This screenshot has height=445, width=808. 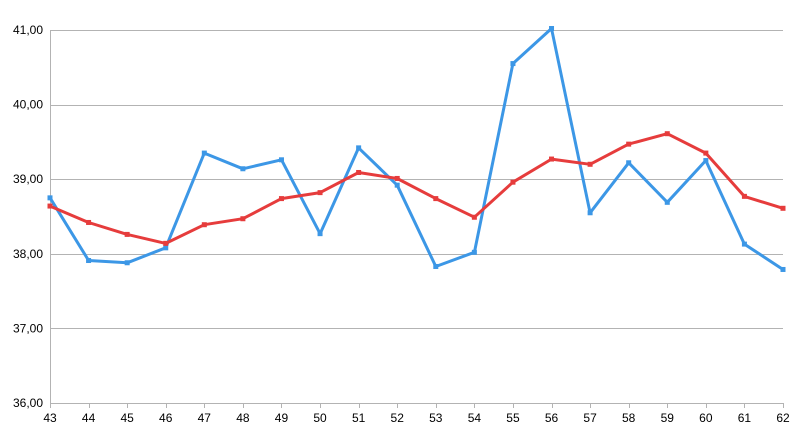 What do you see at coordinates (127, 418) in the screenshot?
I see `x-tick-label: 45` at bounding box center [127, 418].